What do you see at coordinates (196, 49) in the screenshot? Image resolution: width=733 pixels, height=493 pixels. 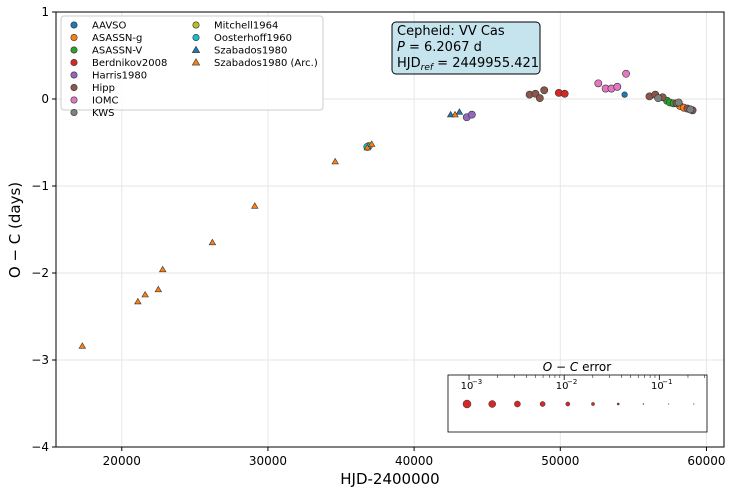 I see `legend-marker-szabados1980` at bounding box center [196, 49].